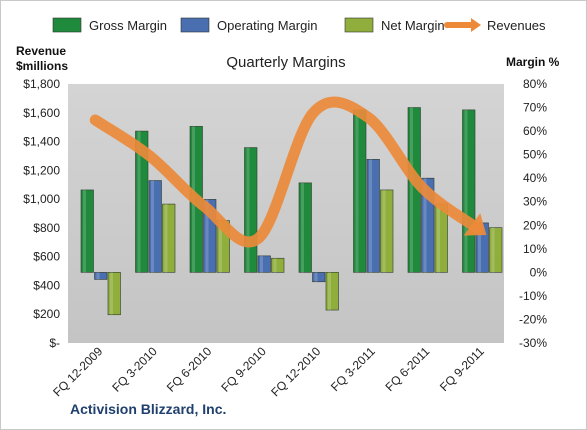 The width and height of the screenshot is (587, 430). What do you see at coordinates (46, 228) in the screenshot?
I see `left-tick-label: $800` at bounding box center [46, 228].